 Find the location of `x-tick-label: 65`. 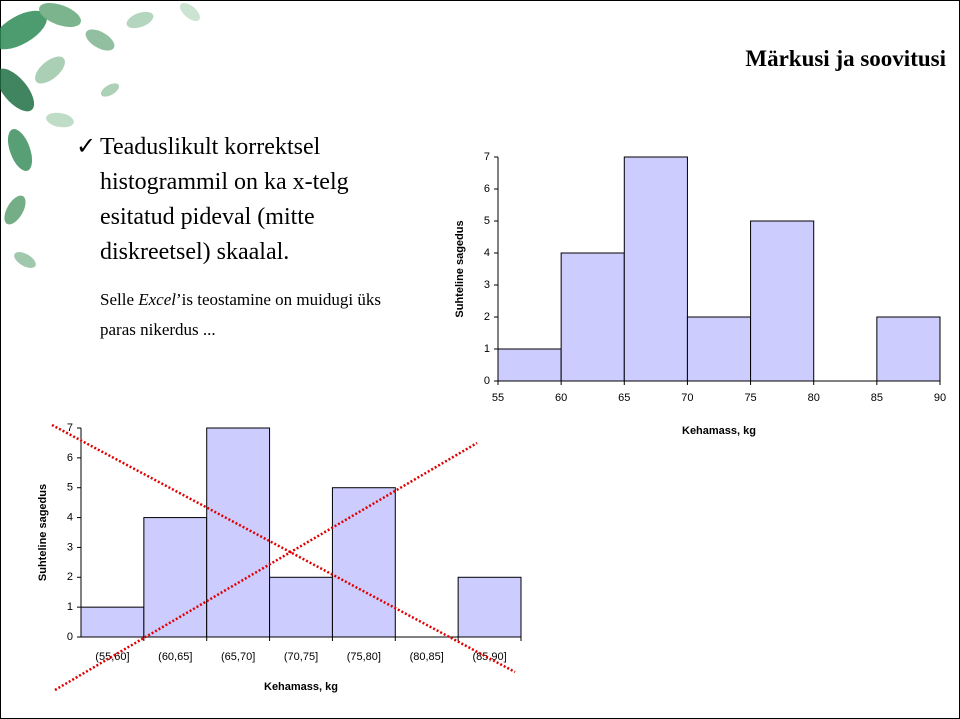

x-tick-label: 65 is located at coordinates (624, 398).